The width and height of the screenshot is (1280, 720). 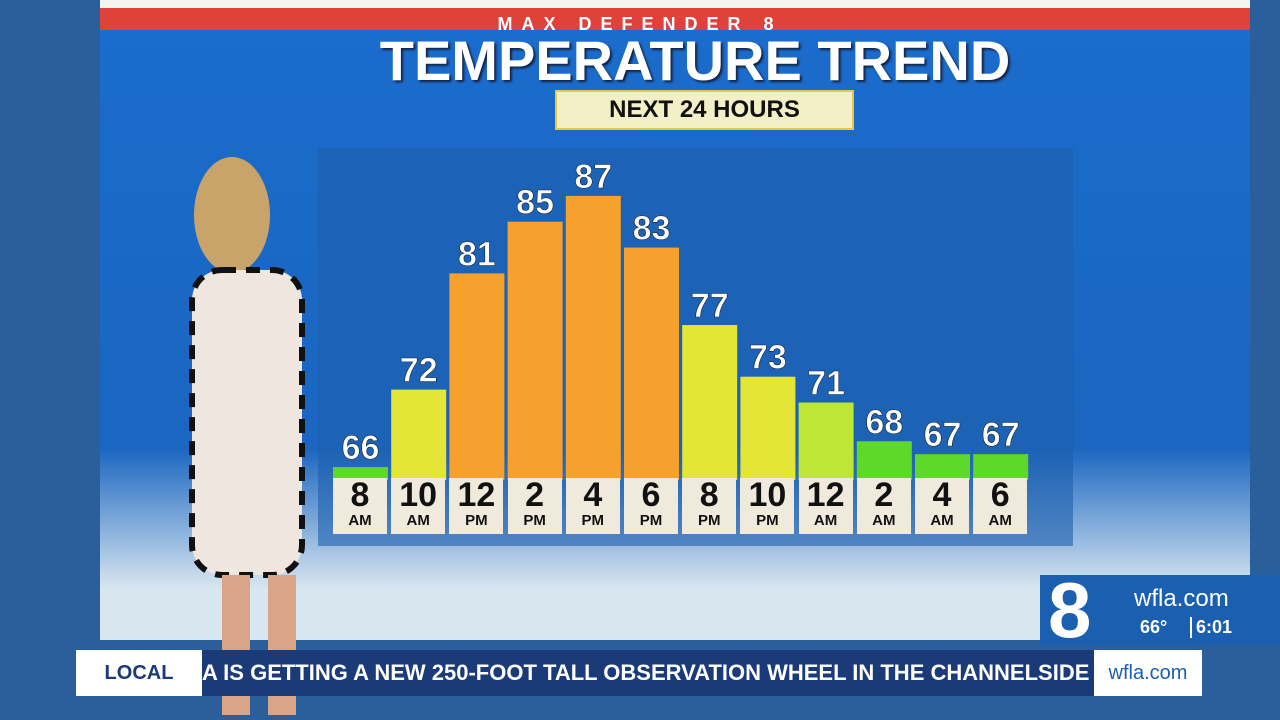 What do you see at coordinates (419, 371) in the screenshot?
I see `value-label: 72` at bounding box center [419, 371].